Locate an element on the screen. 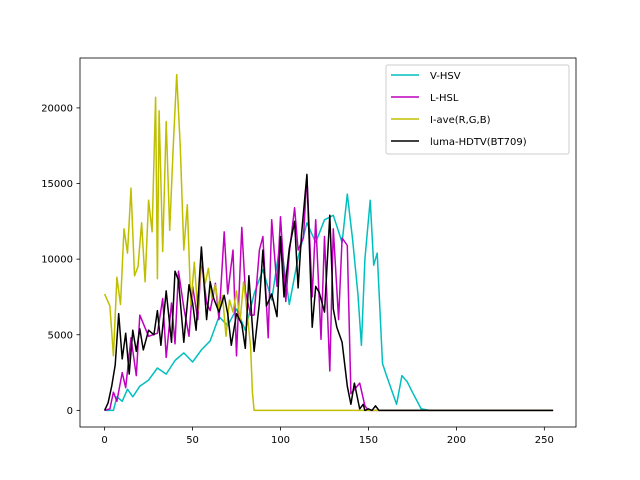 This screenshot has width=640, height=480. x-tick-label: 100 is located at coordinates (280, 440).